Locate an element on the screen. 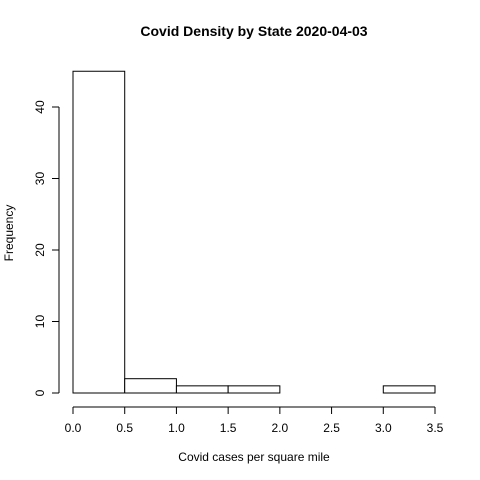  x-axis-label: Covid cases per square mile is located at coordinates (254, 457).